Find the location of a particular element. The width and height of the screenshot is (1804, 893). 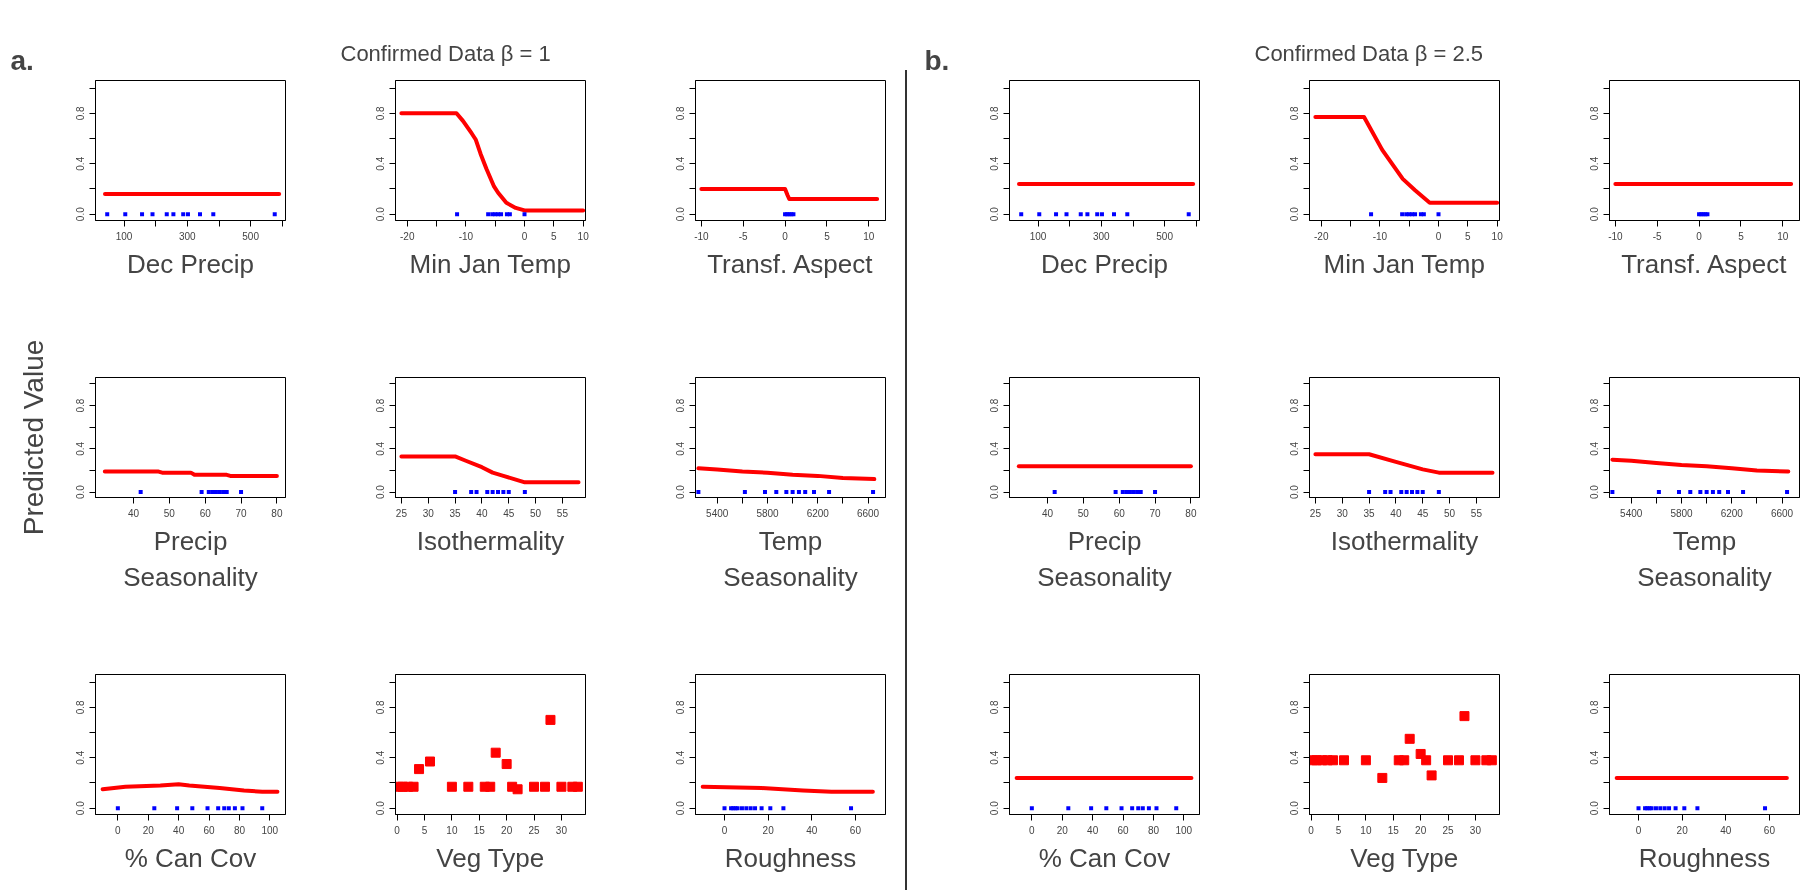

text: a. is located at coordinates (22, 60).